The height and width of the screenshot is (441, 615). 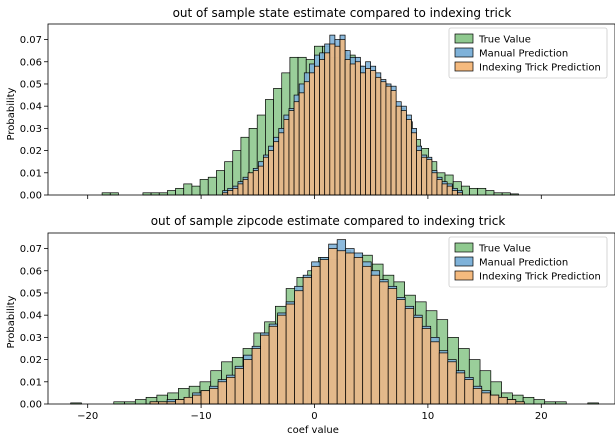 What do you see at coordinates (541, 416) in the screenshot?
I see `xtick-label: 20` at bounding box center [541, 416].